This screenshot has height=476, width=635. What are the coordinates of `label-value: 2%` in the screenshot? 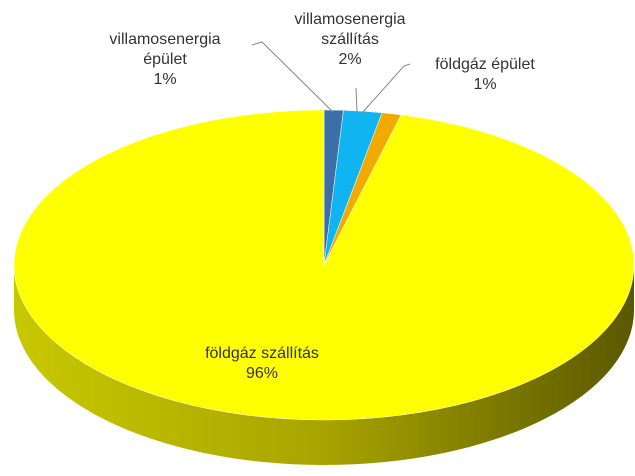 It's located at (350, 59).